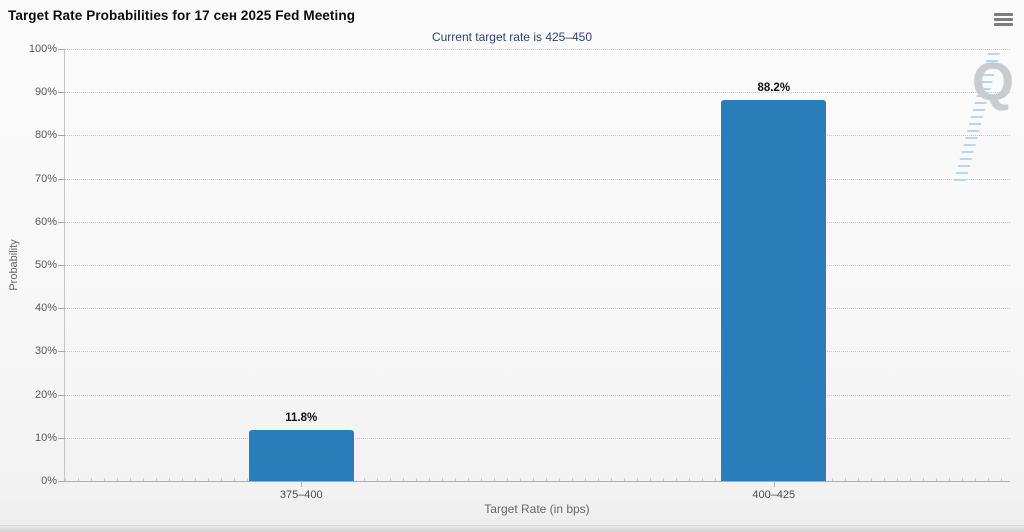 The height and width of the screenshot is (532, 1024). Describe the element at coordinates (992, 82) in the screenshot. I see `watermark-q-logo: Q` at that location.